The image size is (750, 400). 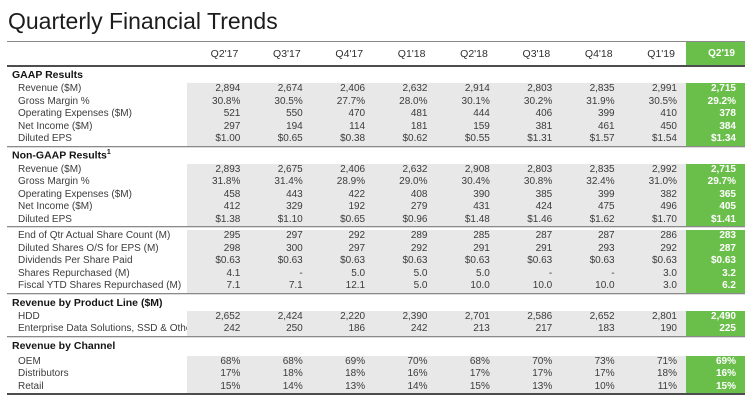 What do you see at coordinates (467, 139) in the screenshot?
I see `cell: $0.55` at bounding box center [467, 139].